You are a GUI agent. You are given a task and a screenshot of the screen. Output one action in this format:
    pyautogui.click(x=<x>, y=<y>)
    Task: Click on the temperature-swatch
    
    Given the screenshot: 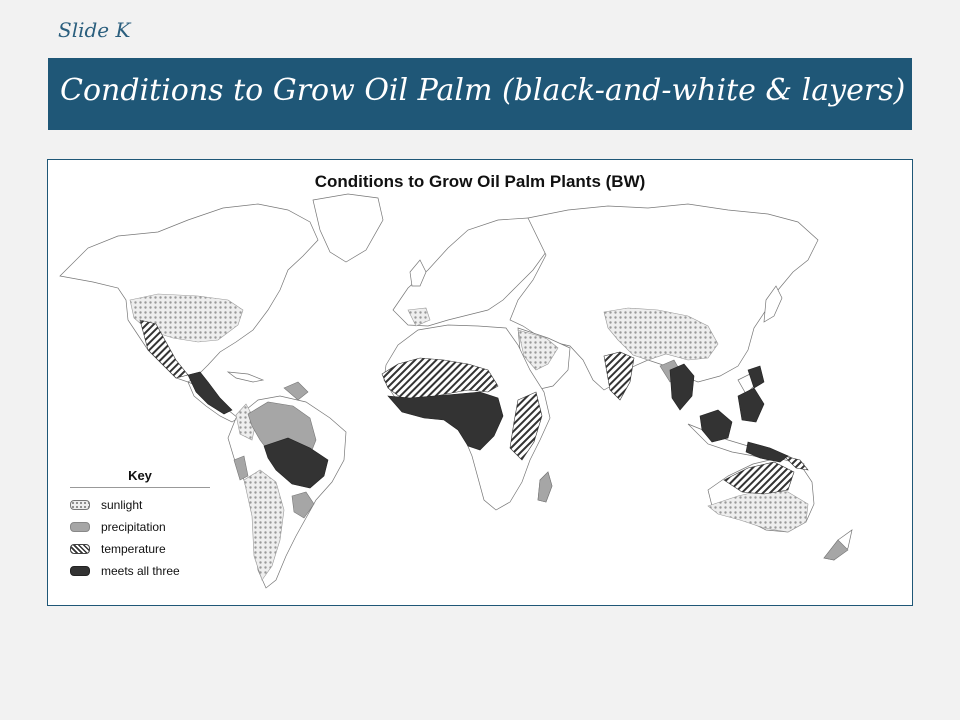 What is the action you would take?
    pyautogui.click(x=80, y=549)
    